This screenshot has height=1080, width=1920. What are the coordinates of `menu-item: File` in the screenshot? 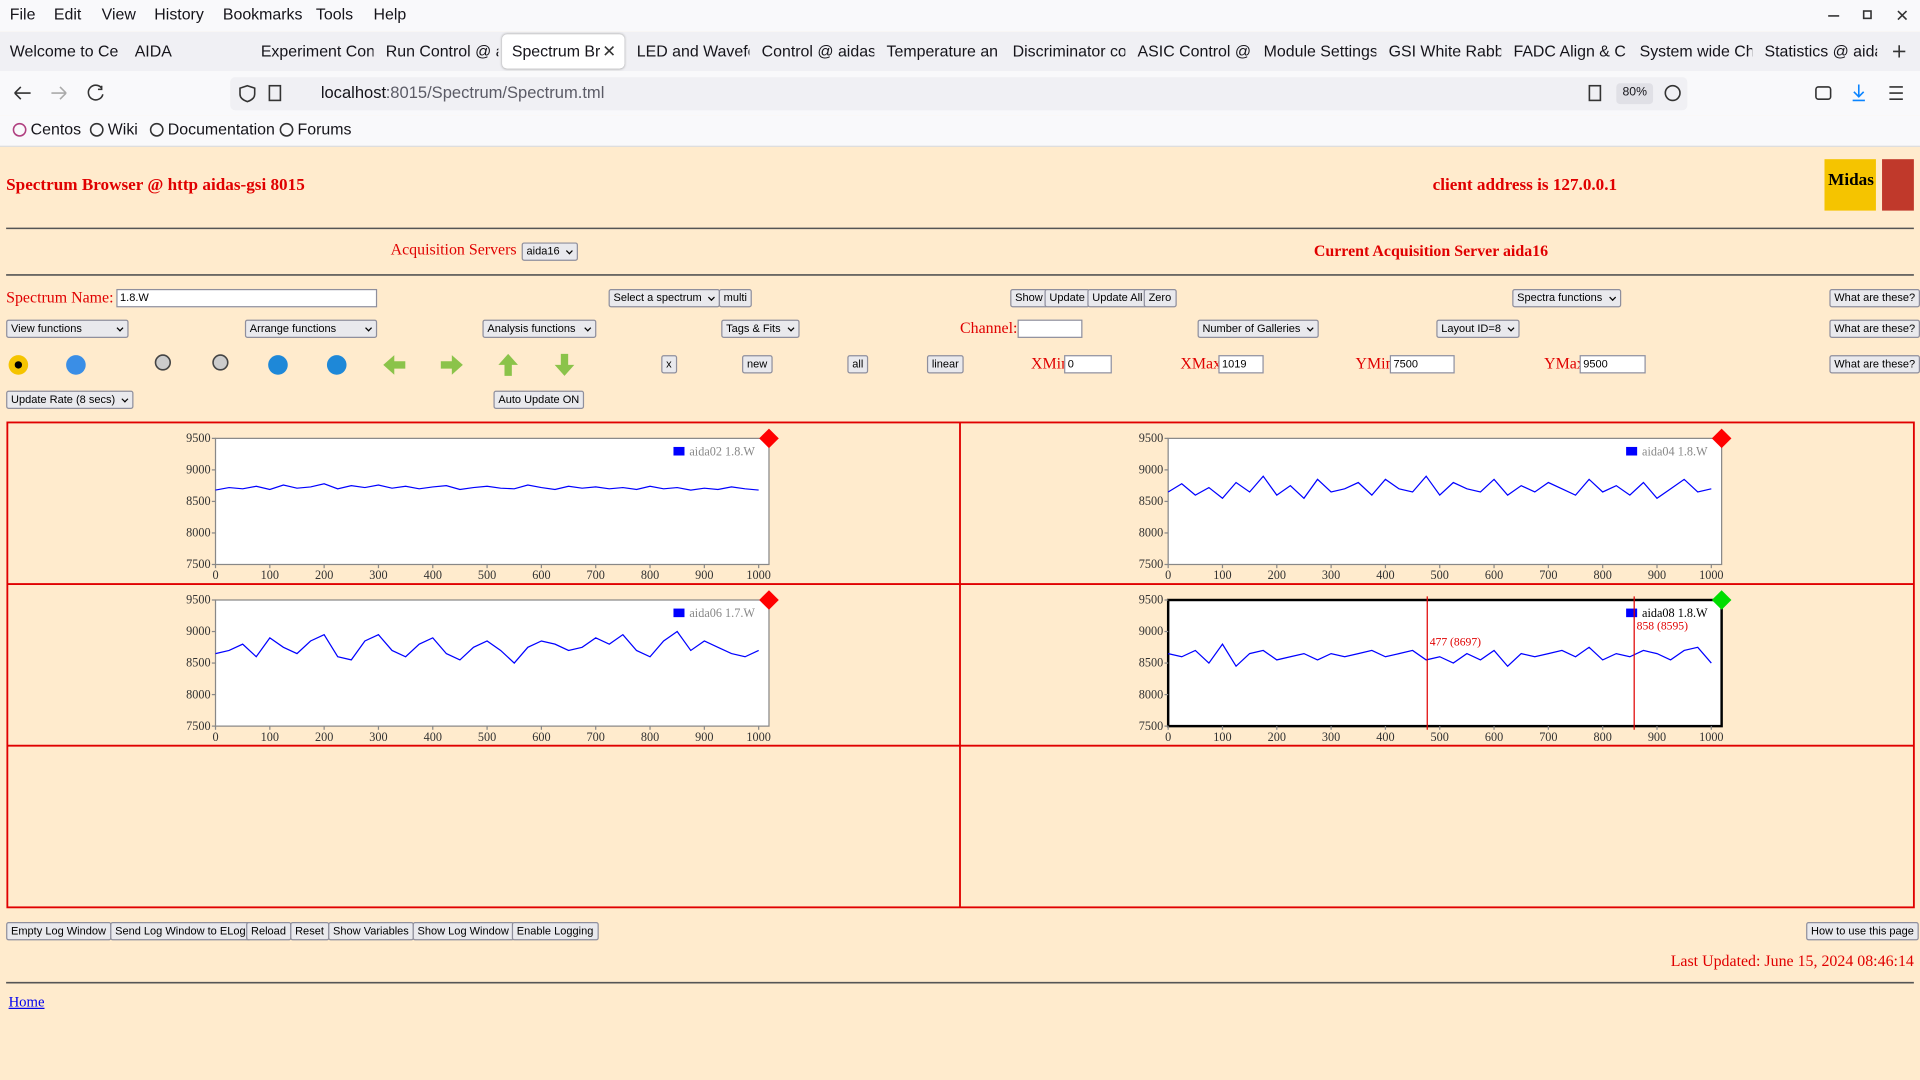 It's located at (23, 14).